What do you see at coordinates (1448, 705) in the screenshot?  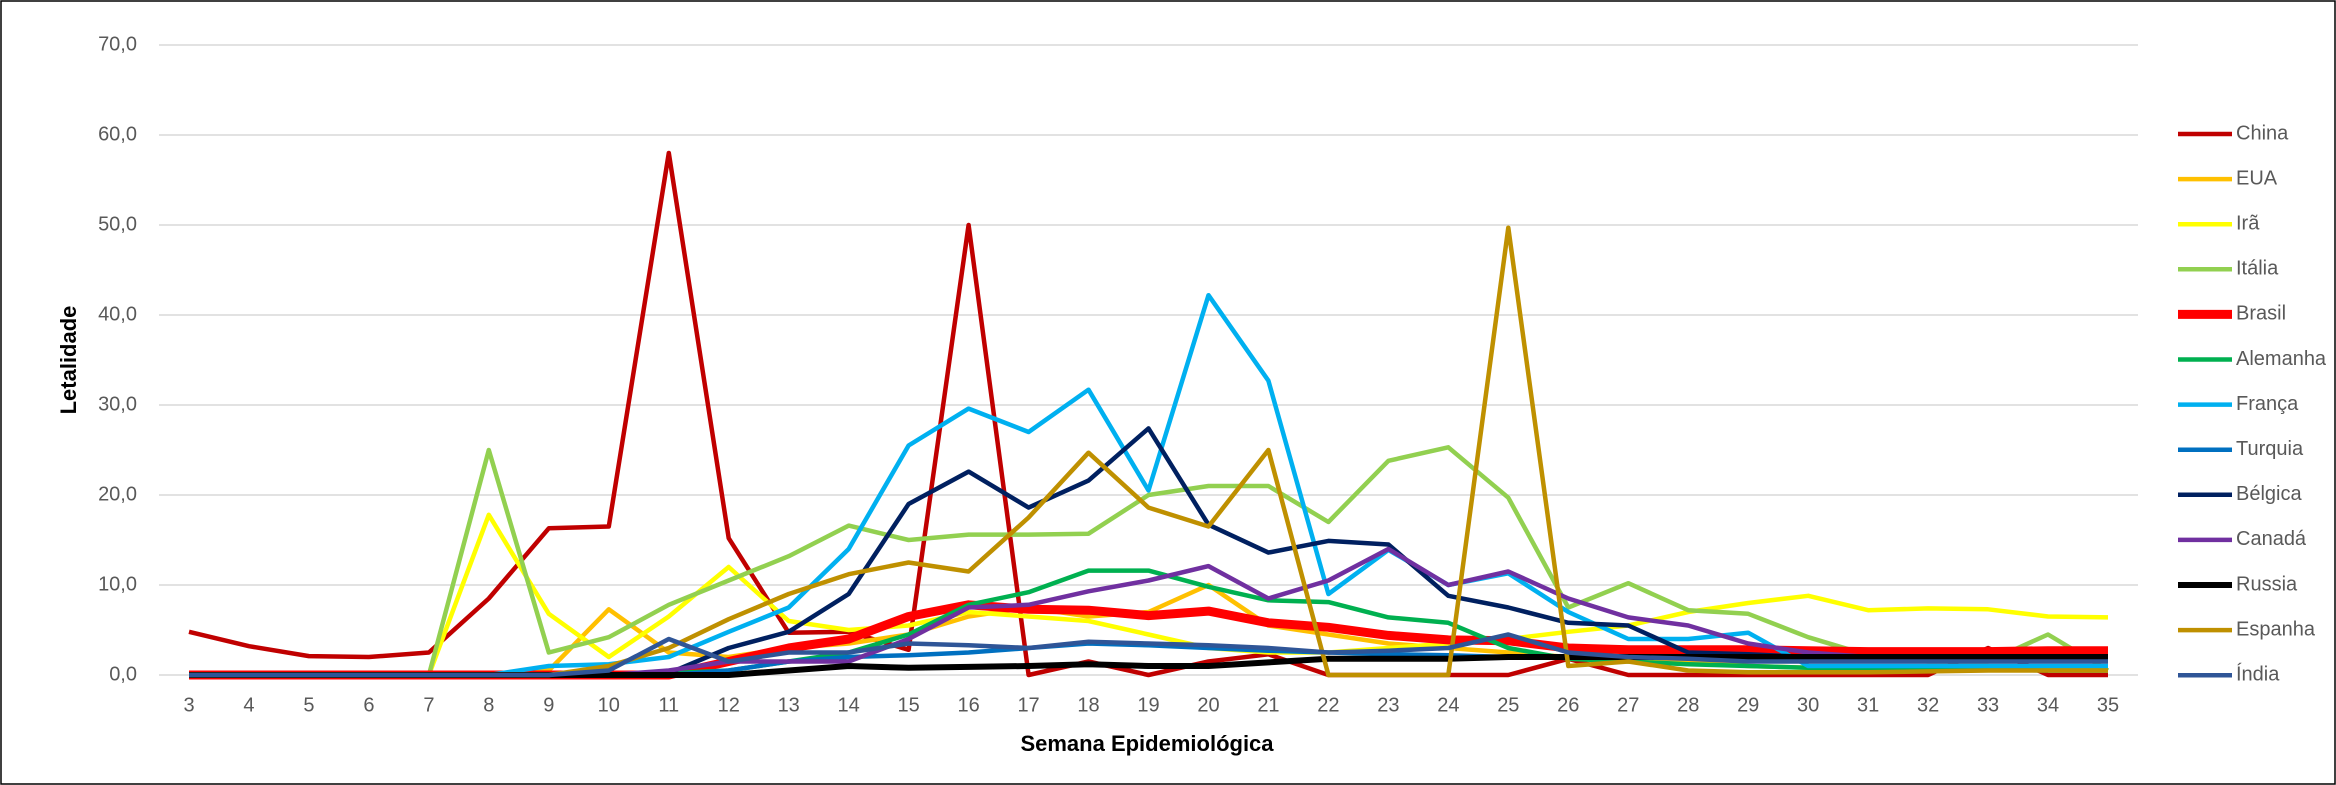 I see `x-tick-label: 24` at bounding box center [1448, 705].